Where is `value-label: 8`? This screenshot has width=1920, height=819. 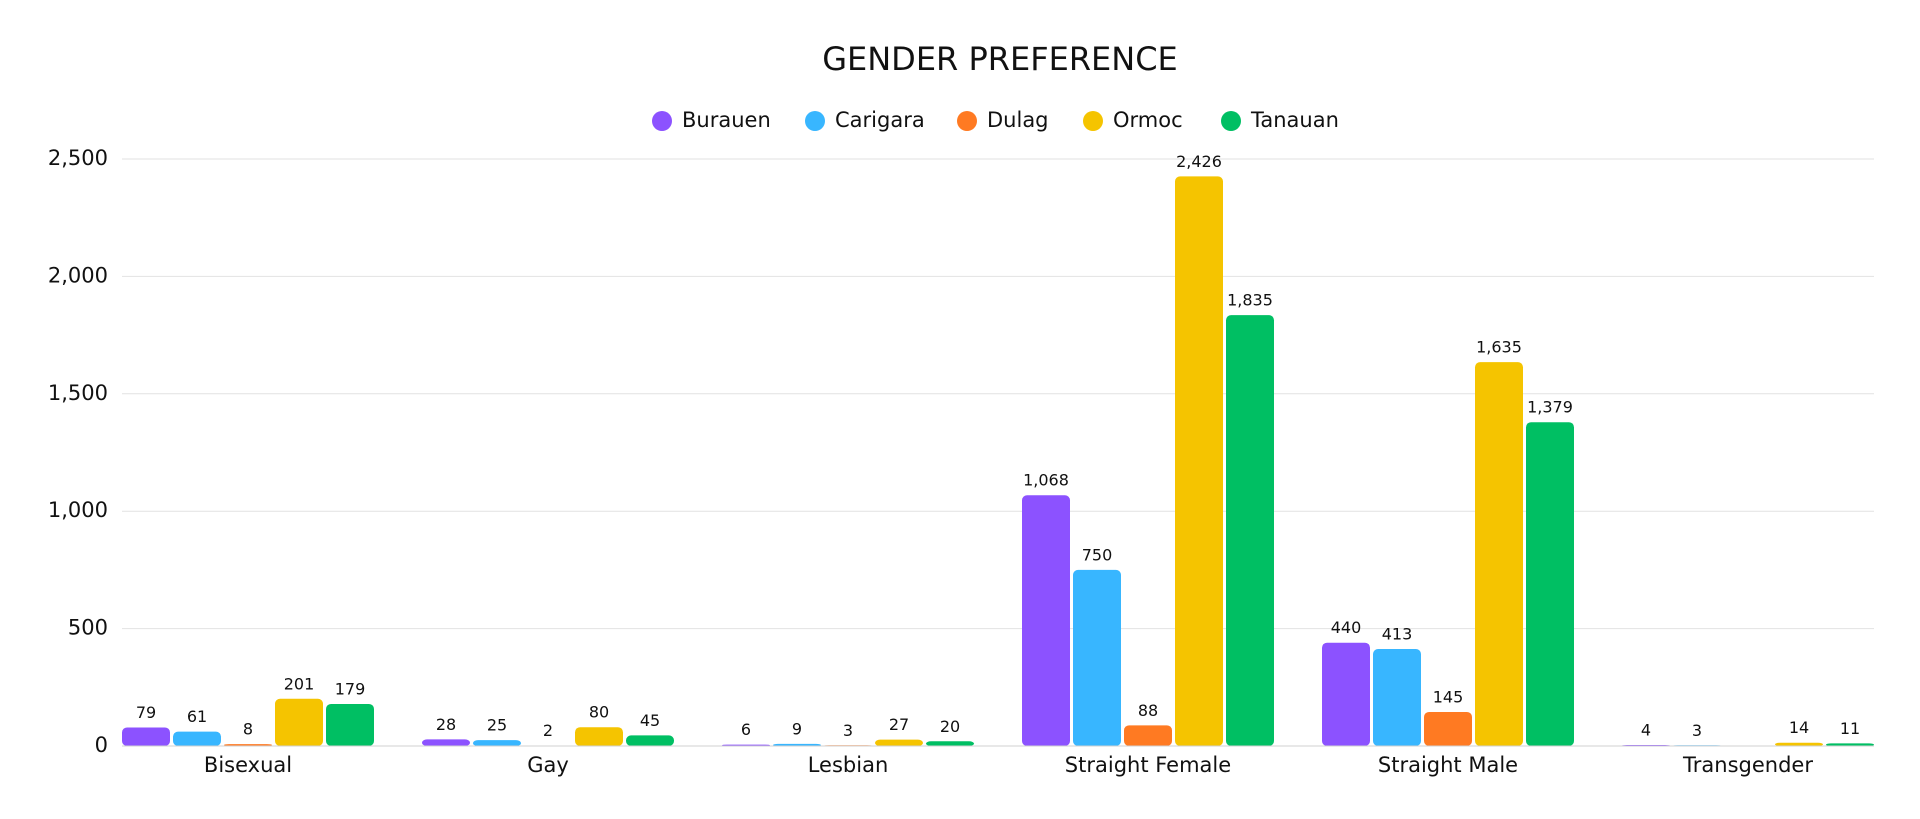 value-label: 8 is located at coordinates (248, 729).